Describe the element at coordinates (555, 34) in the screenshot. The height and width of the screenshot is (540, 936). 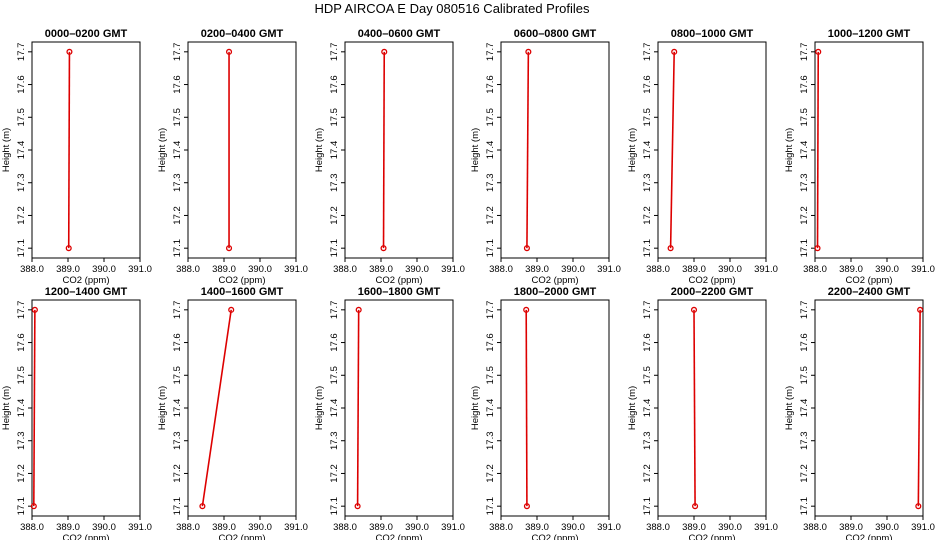
I see `panel-title: 0600–0800 GMT` at that location.